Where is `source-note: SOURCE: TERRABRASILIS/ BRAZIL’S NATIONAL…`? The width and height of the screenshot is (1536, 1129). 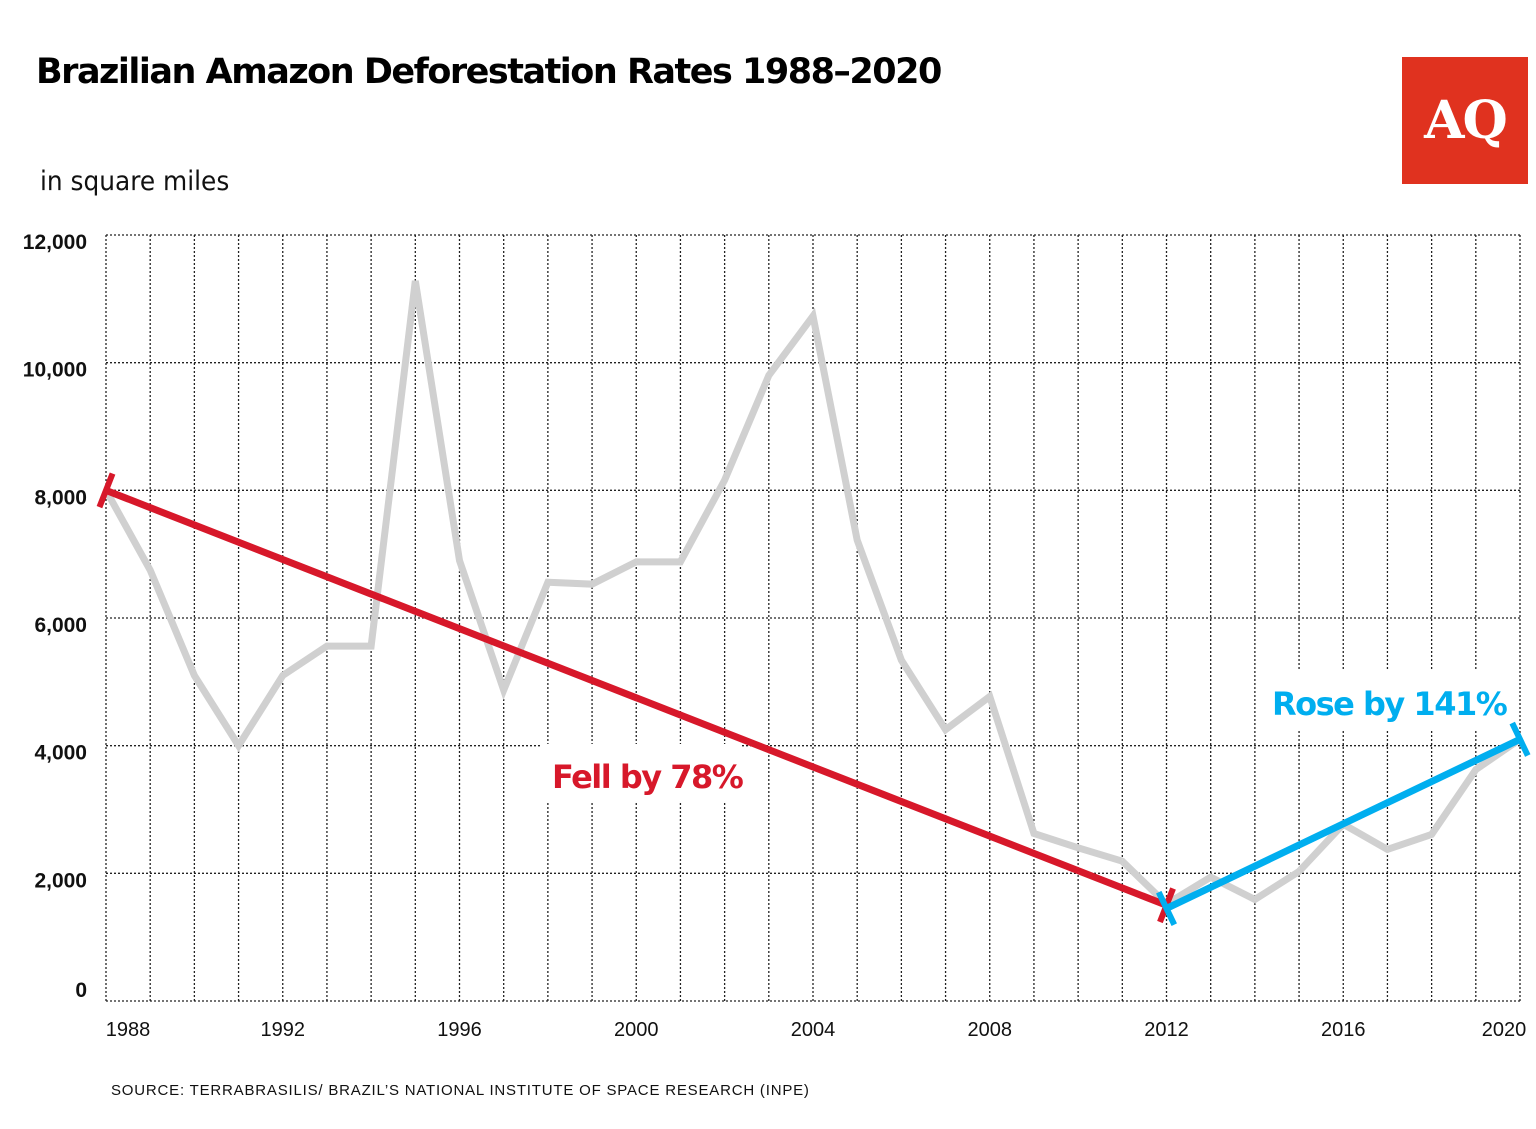
source-note: SOURCE: TERRABRASILIS/ BRAZIL’S NATIONAL… is located at coordinates (460, 1090).